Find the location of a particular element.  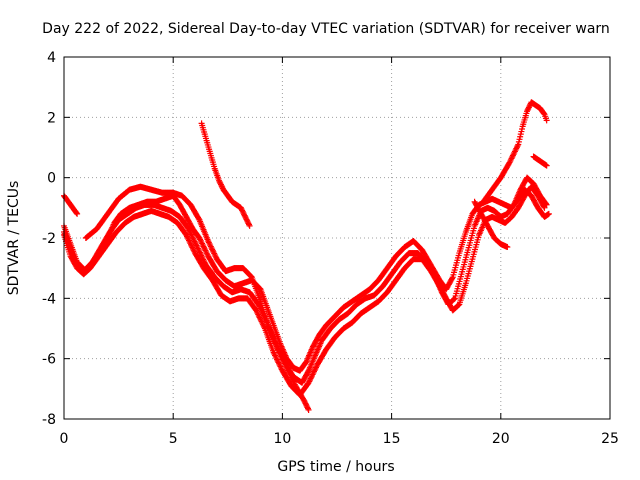

series-trace-g is located at coordinates (491, 224).